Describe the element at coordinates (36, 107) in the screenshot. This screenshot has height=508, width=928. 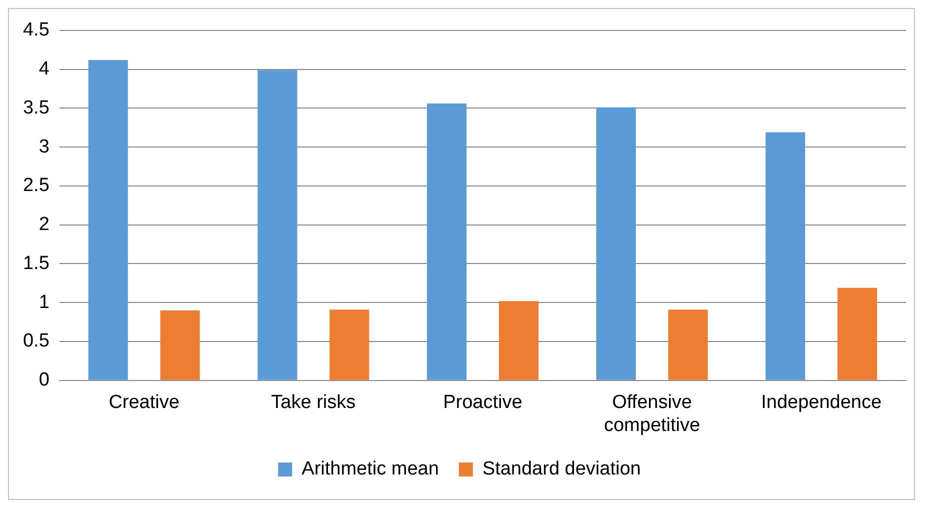
I see `y-tick-label: 3.5` at that location.